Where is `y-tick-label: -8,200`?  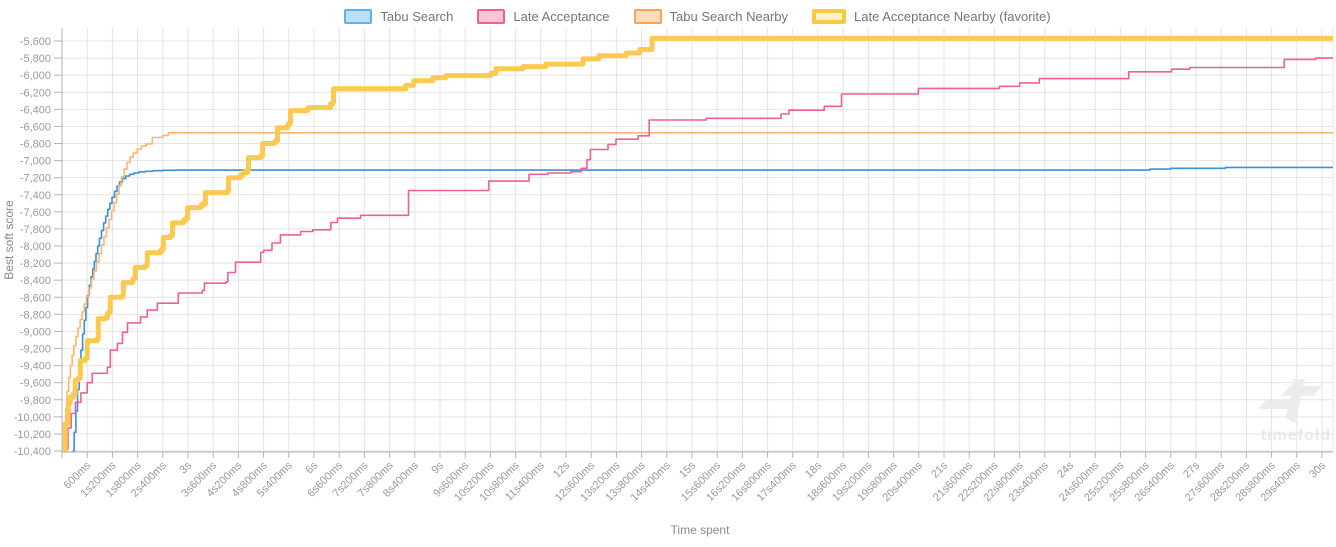 y-tick-label: -8,200 is located at coordinates (35, 264).